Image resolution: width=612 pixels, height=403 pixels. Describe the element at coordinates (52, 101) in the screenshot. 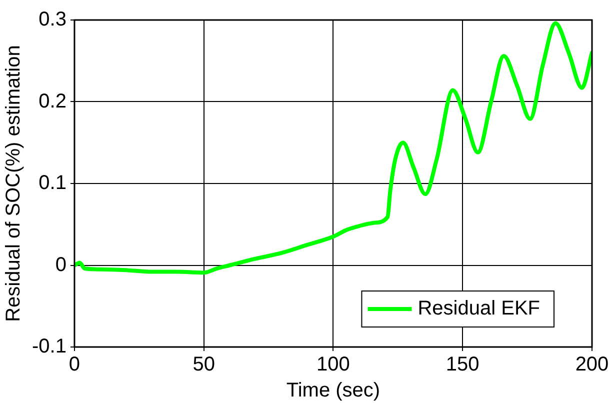

I see `y-tick-label: 0.2` at that location.